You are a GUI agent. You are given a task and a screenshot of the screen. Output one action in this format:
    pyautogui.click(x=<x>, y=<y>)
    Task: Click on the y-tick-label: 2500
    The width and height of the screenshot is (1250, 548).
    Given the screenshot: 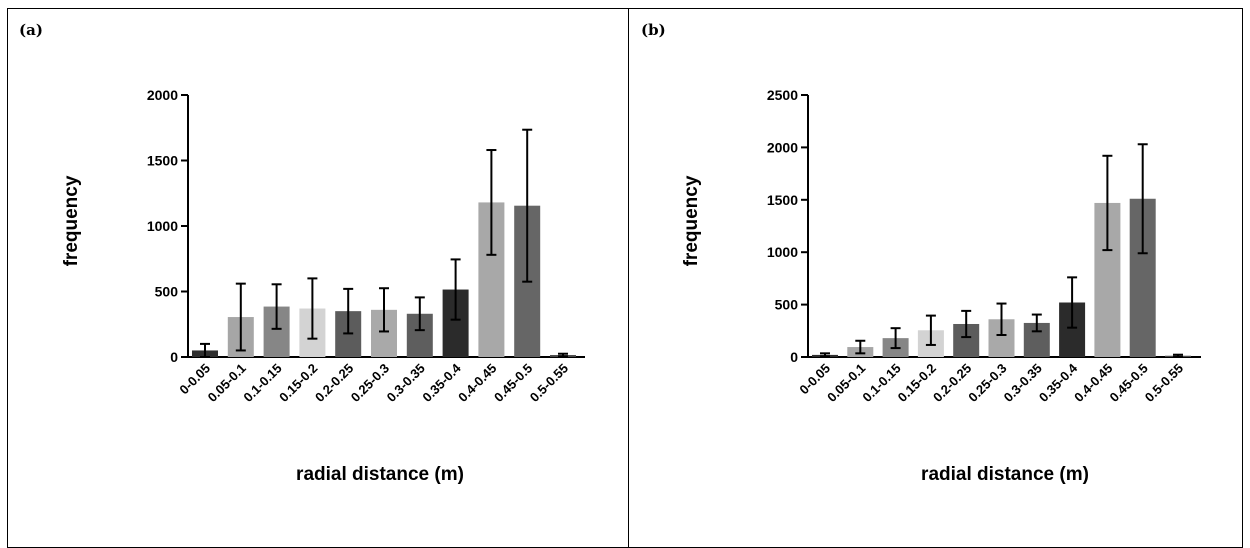 What is the action you would take?
    pyautogui.click(x=782, y=95)
    